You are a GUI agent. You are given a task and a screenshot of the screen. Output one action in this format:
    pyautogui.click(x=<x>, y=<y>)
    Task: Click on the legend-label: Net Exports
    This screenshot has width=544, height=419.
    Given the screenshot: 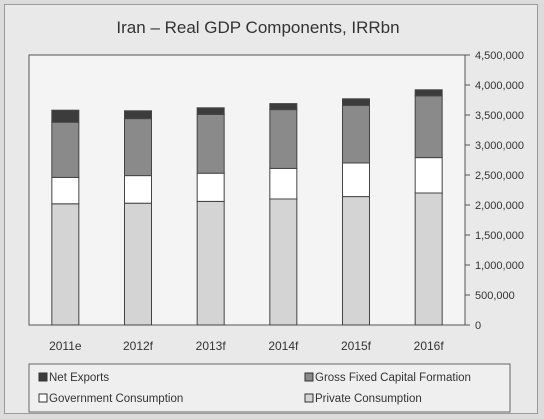 What is the action you would take?
    pyautogui.click(x=79, y=378)
    